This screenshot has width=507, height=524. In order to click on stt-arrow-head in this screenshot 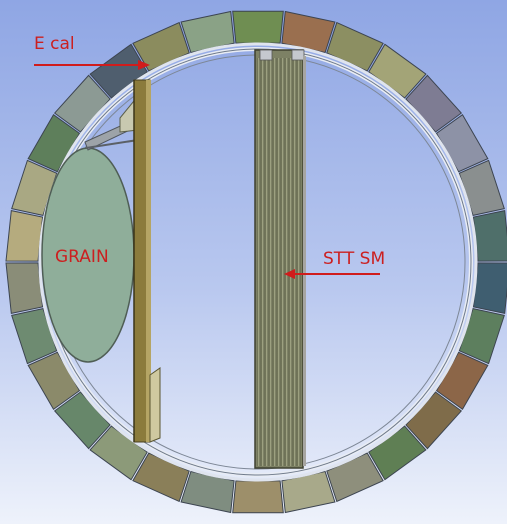, I will do `click(289, 274)`.